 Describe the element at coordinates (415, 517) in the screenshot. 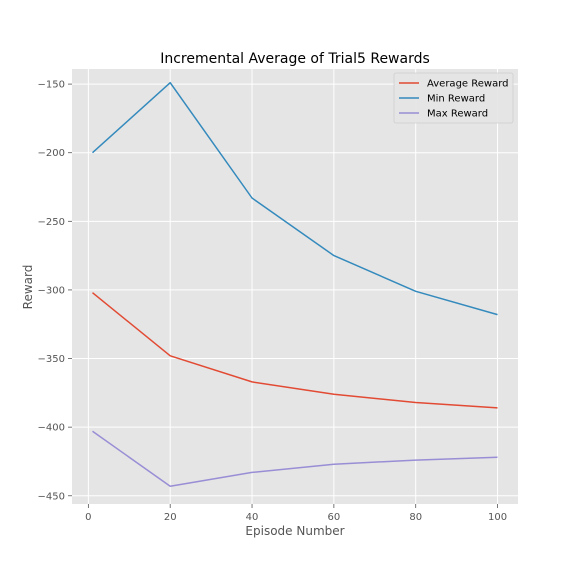

I see `x-tick-label: 80` at that location.